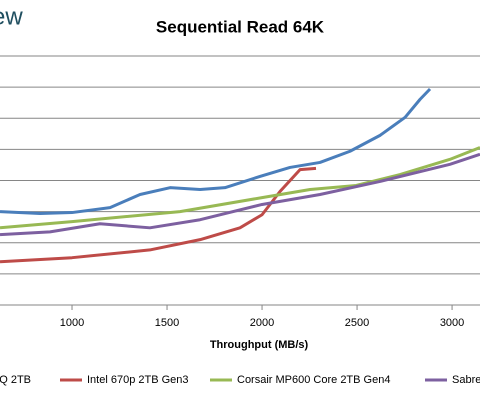  What do you see at coordinates (357, 323) in the screenshot?
I see `x-tick-label: 2500` at bounding box center [357, 323].